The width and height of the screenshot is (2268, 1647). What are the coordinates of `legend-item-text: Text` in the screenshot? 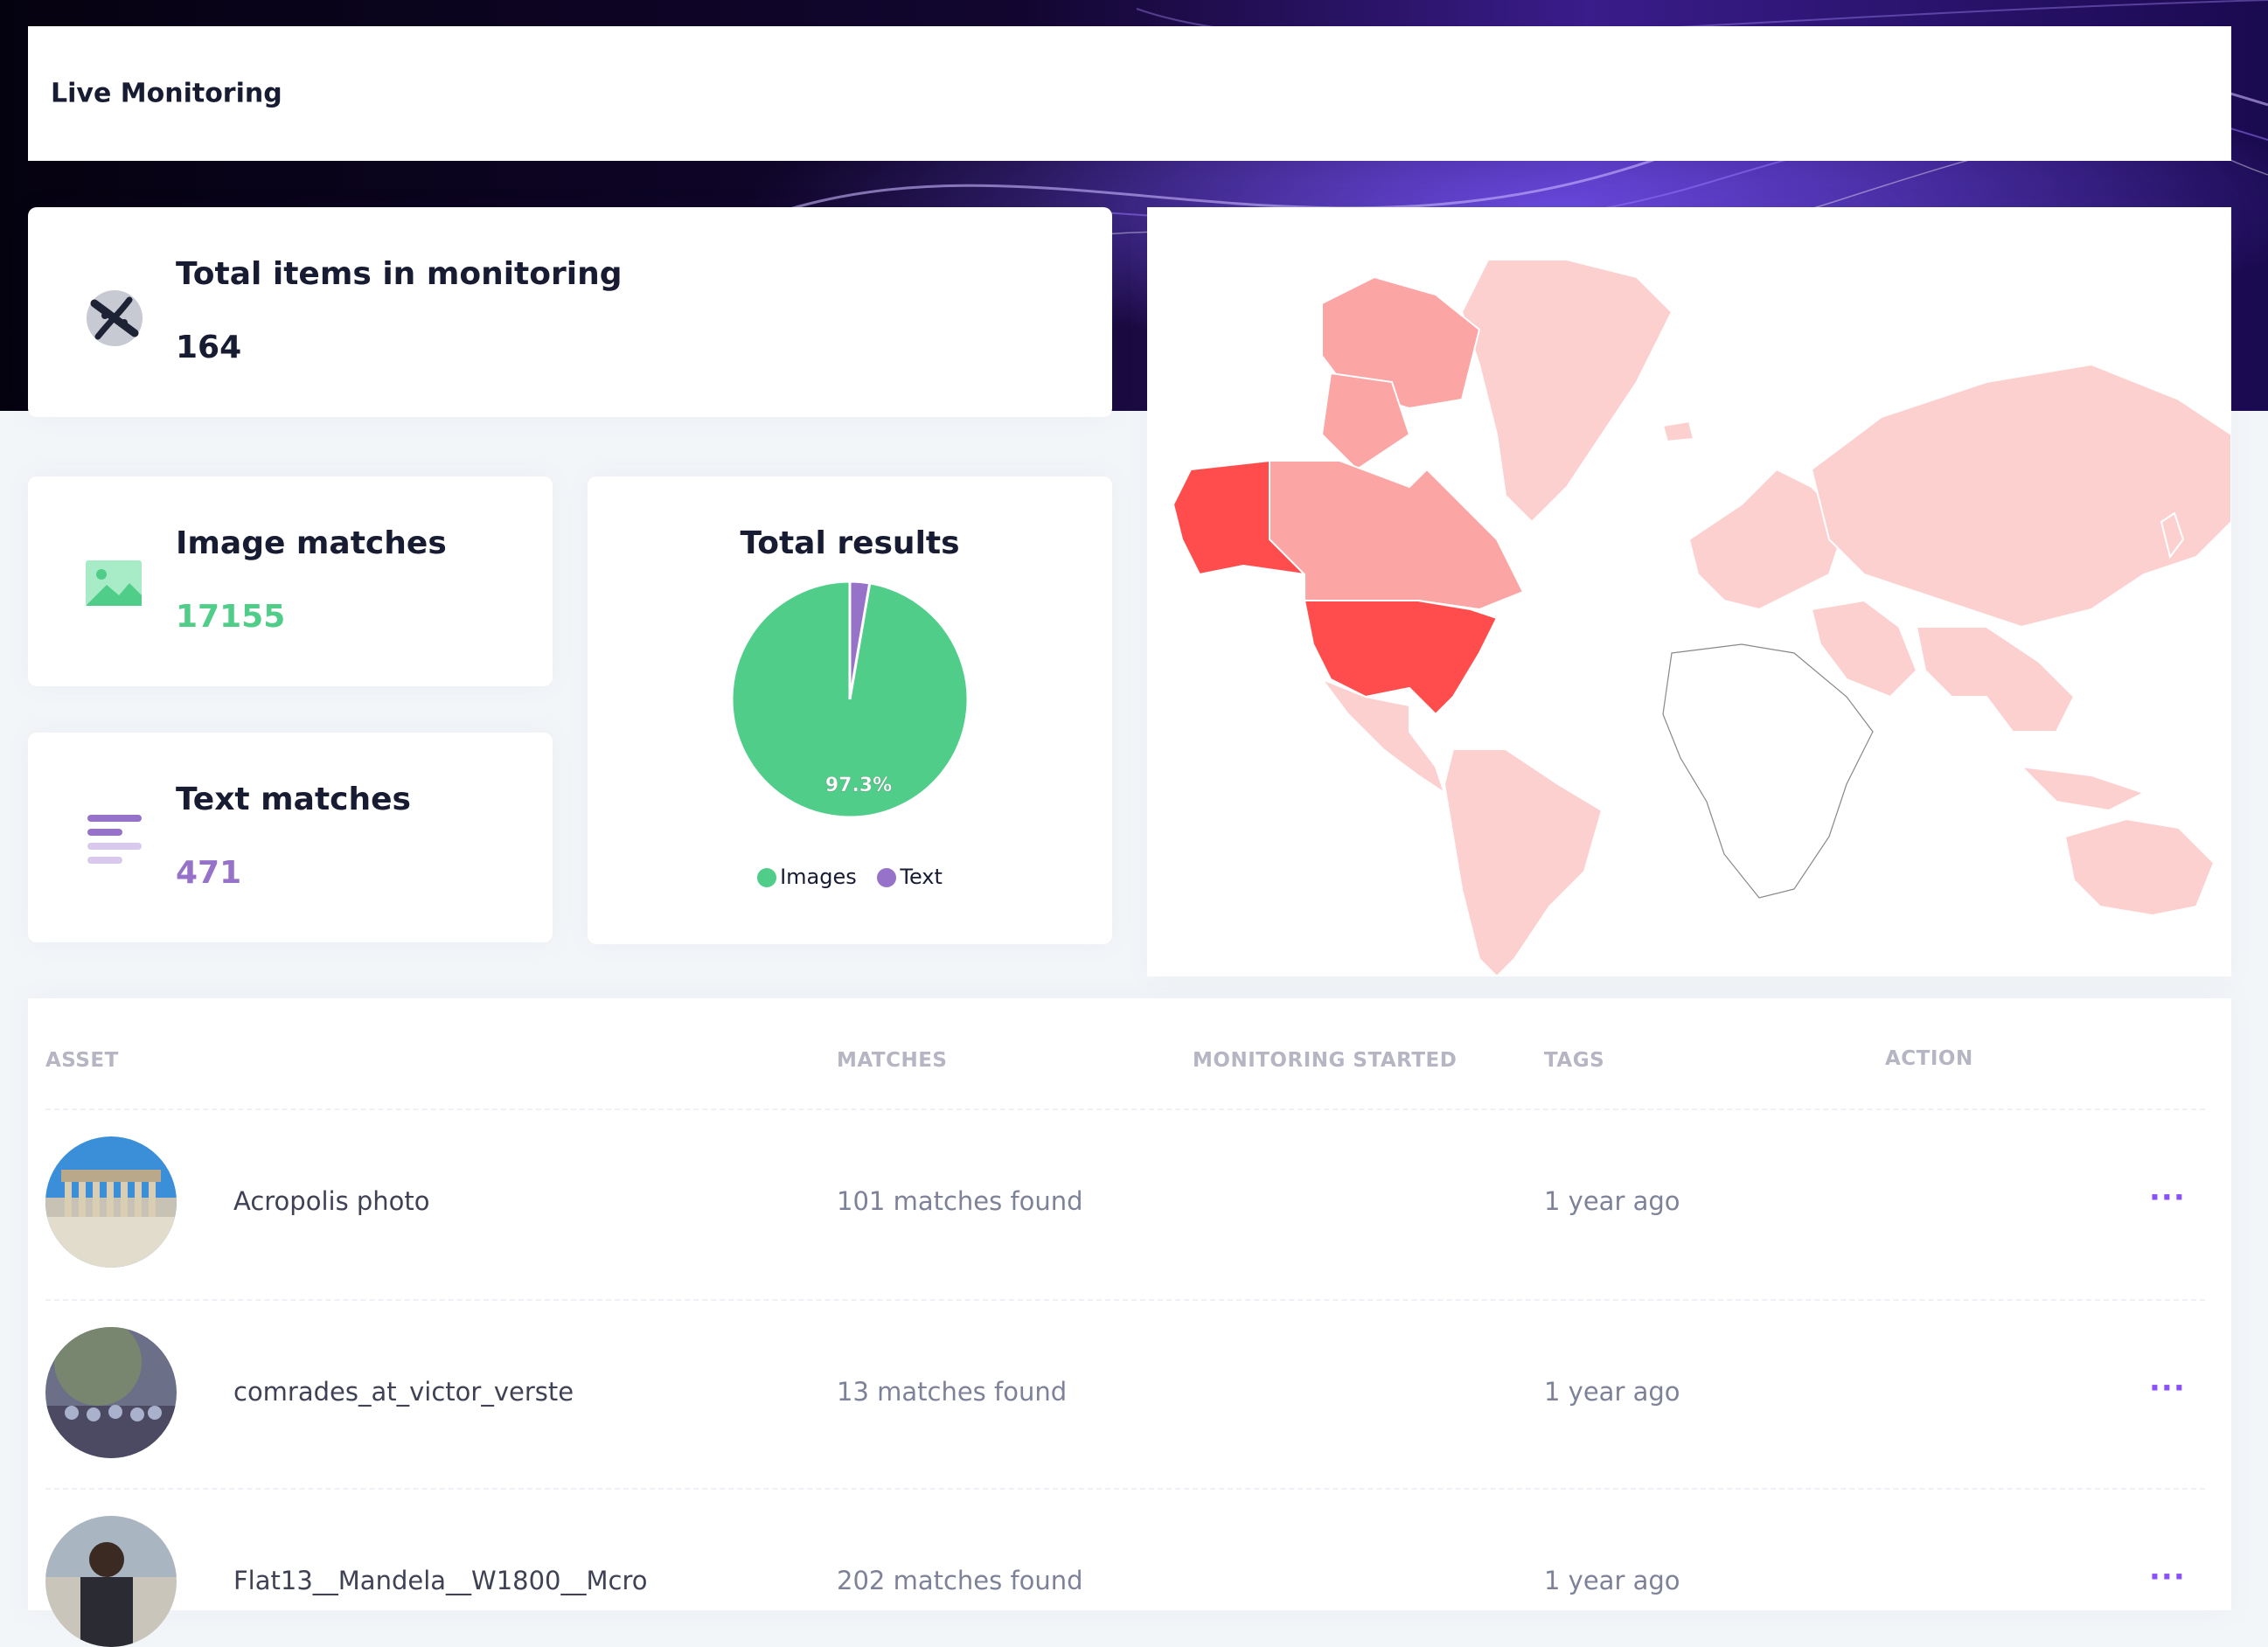 It's located at (910, 877).